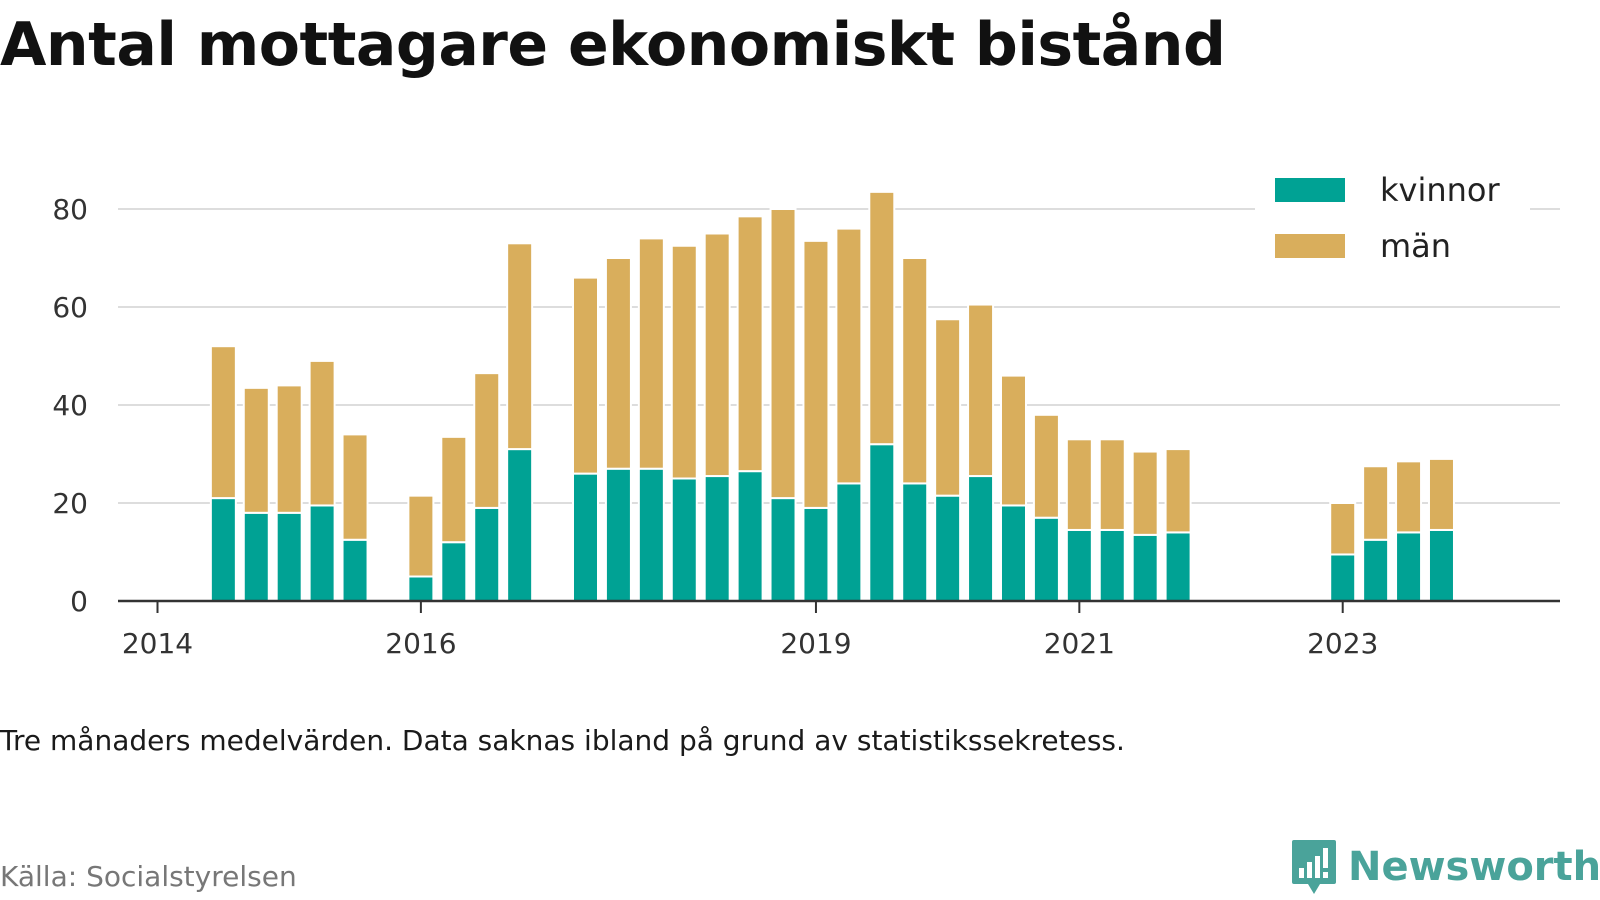 Image resolution: width=1600 pixels, height=900 pixels. I want to click on legend-swatch-män, so click(1310, 246).